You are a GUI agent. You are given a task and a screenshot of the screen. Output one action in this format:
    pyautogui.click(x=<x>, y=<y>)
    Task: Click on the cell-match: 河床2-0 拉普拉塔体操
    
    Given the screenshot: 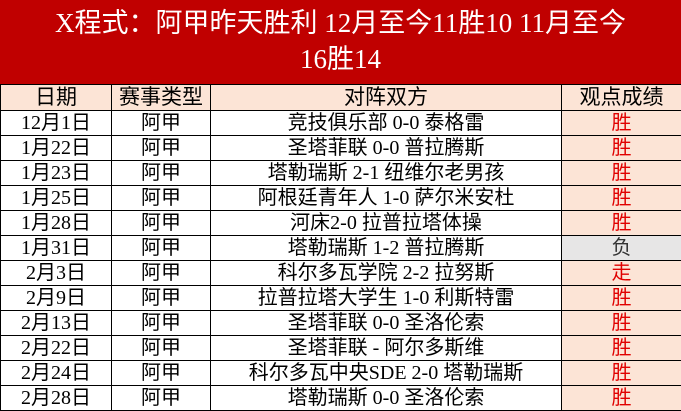 What is the action you would take?
    pyautogui.click(x=386, y=223)
    